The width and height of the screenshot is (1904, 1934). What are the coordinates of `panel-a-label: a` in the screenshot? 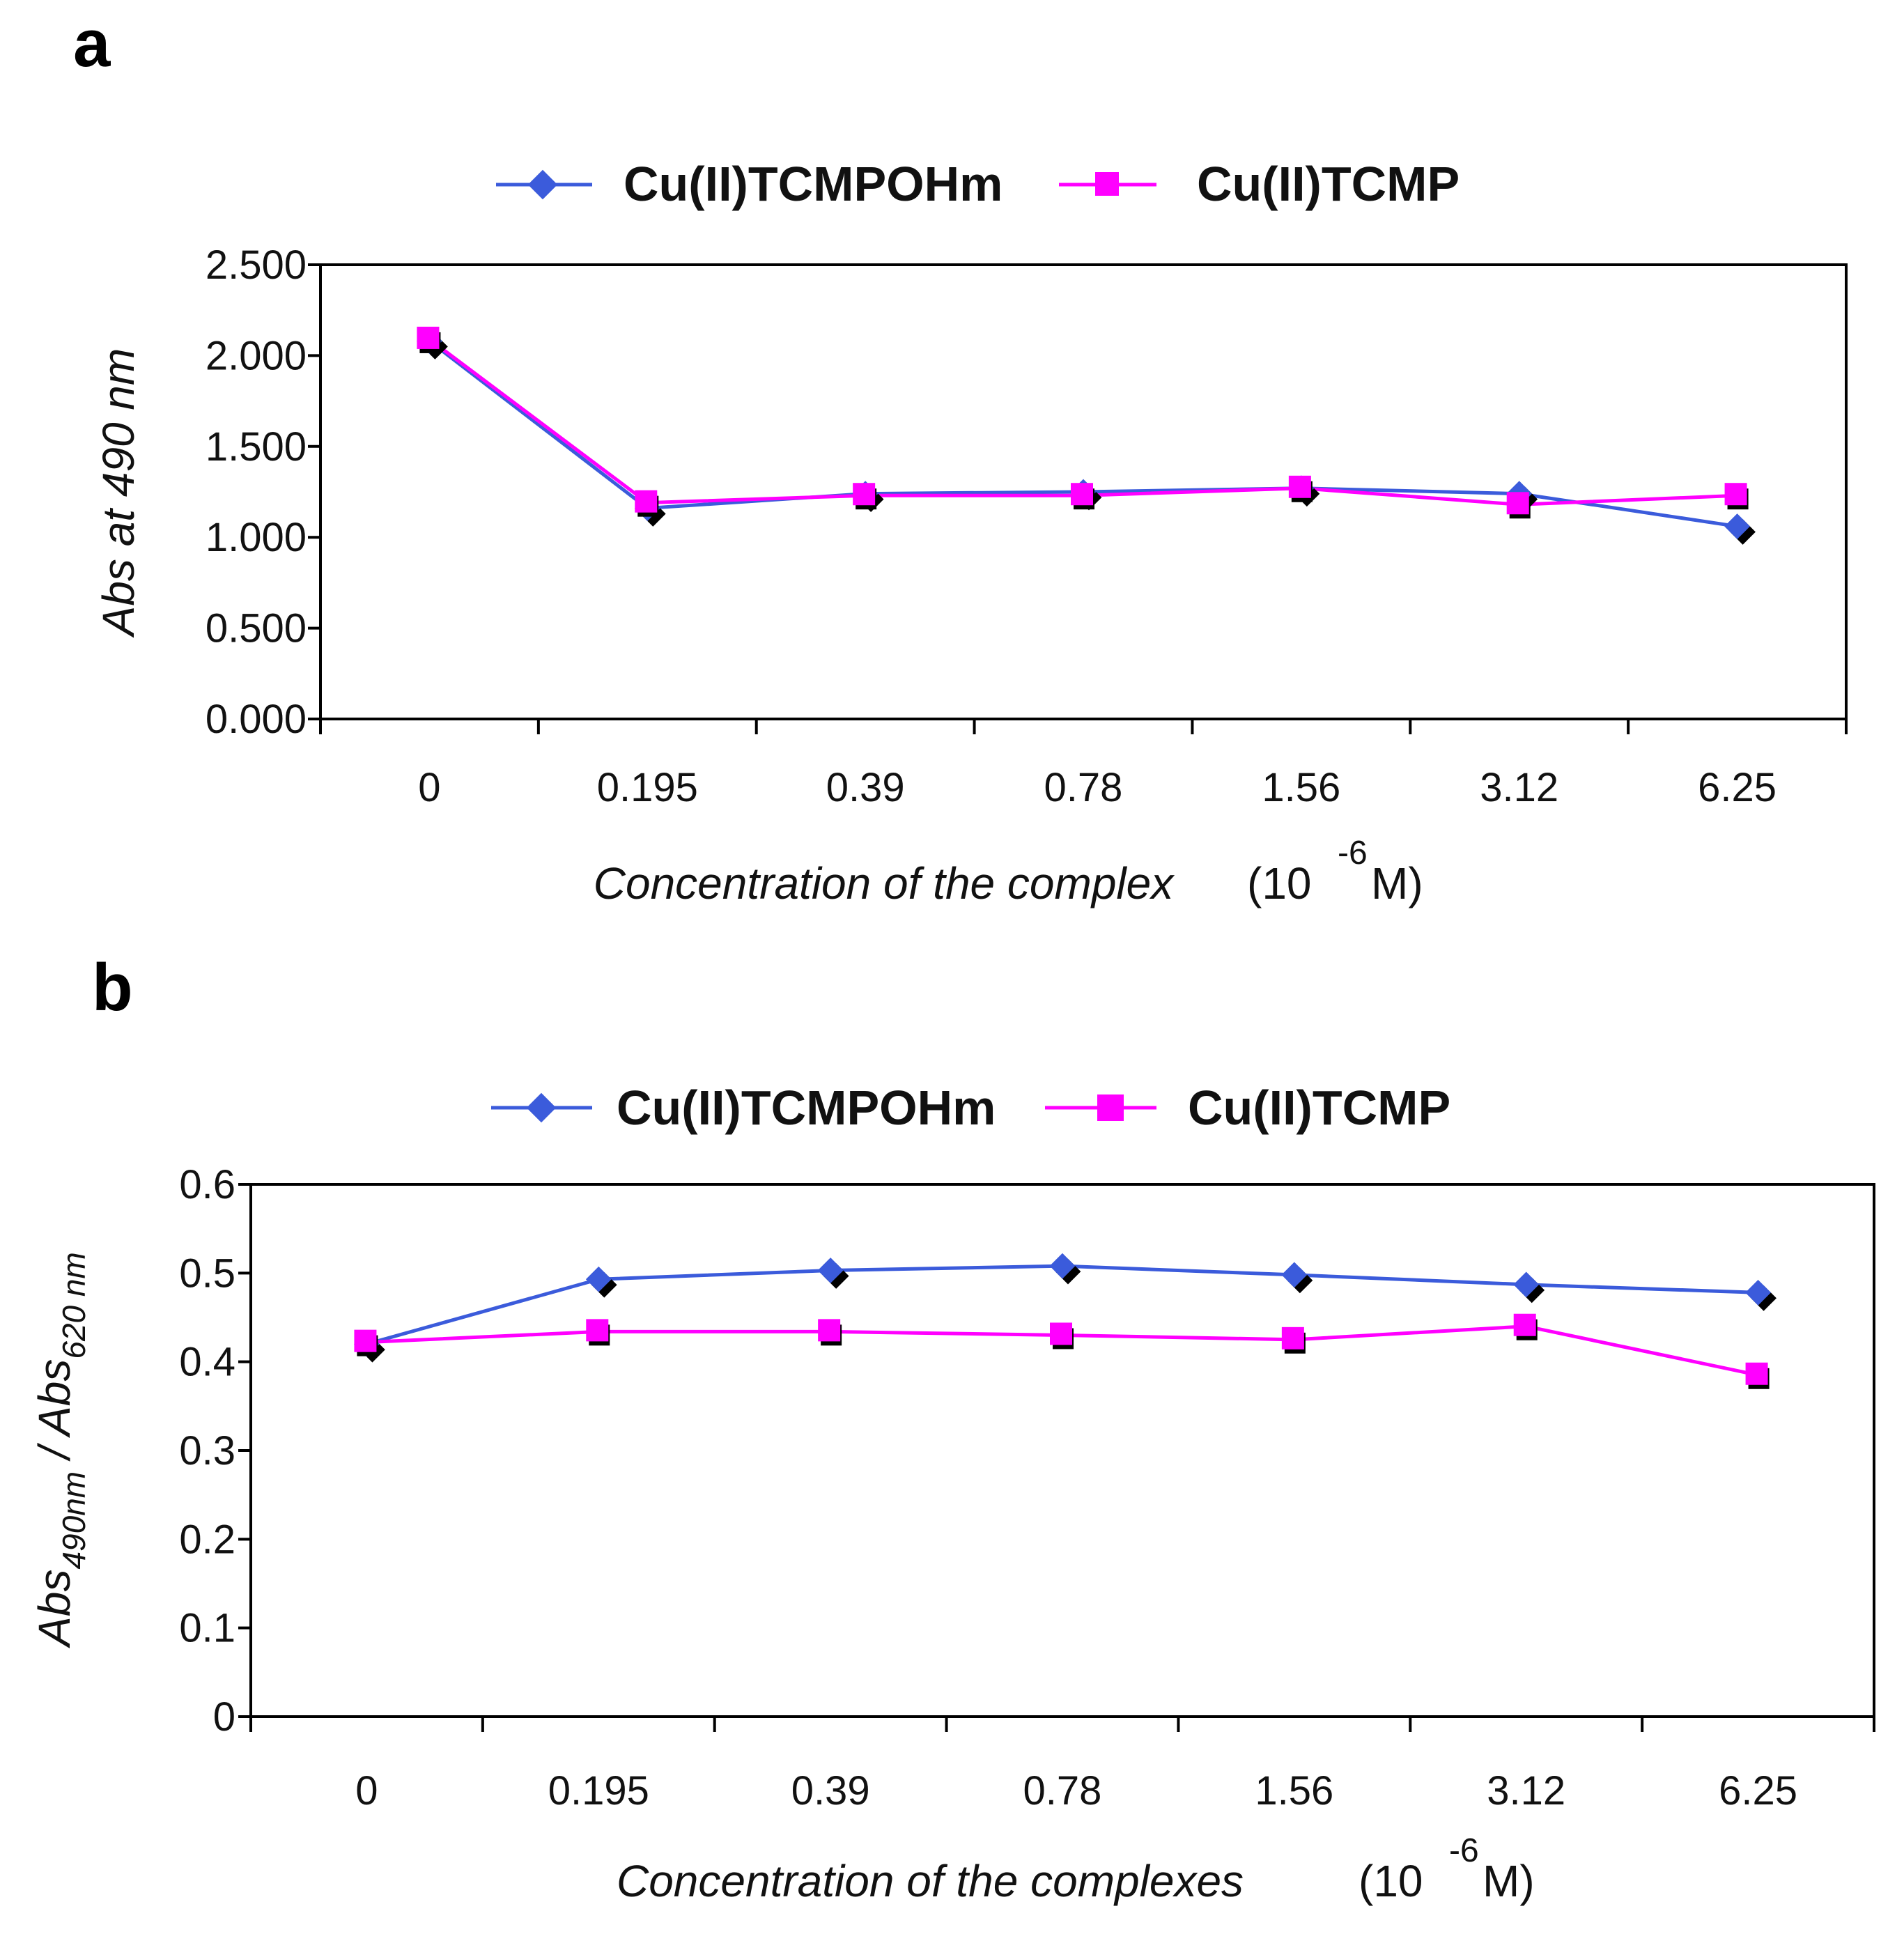 It's located at (92, 43).